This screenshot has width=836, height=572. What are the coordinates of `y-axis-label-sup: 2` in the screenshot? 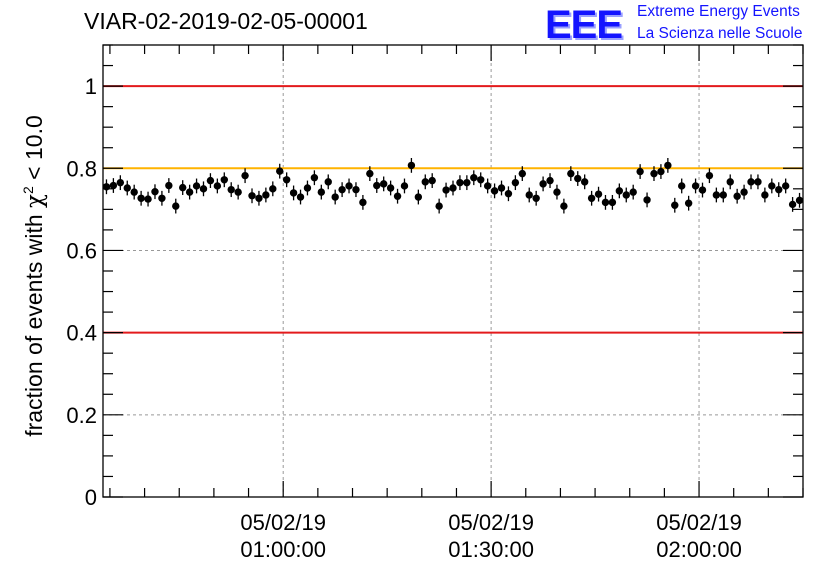 It's located at (28, 190).